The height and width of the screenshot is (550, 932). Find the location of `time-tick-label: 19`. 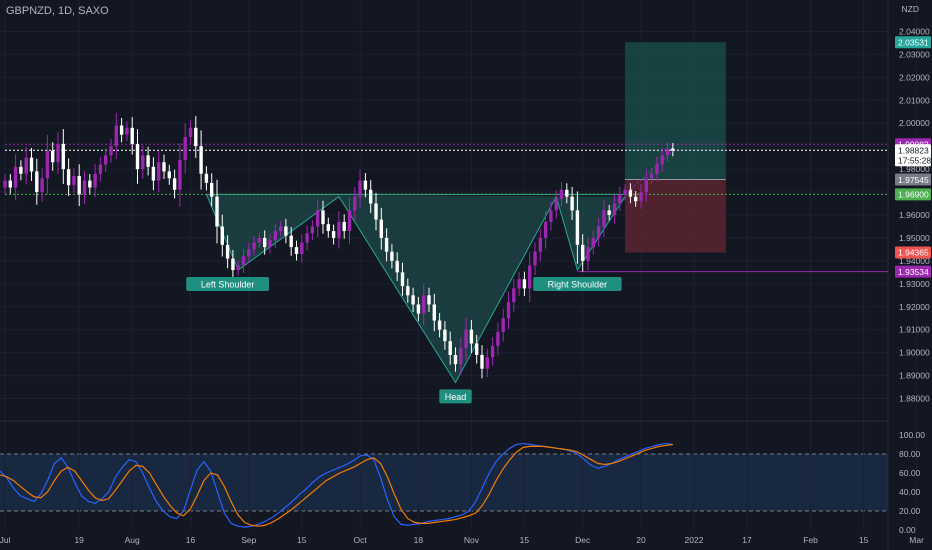

time-tick-label: 19 is located at coordinates (79, 540).